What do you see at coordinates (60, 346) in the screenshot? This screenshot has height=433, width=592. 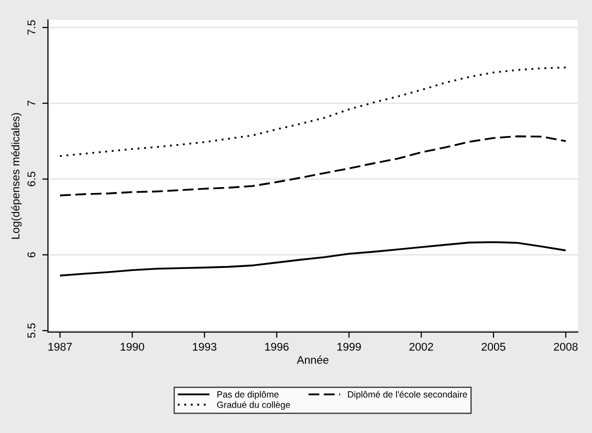 I see `x-tick-label: 1987` at bounding box center [60, 346].